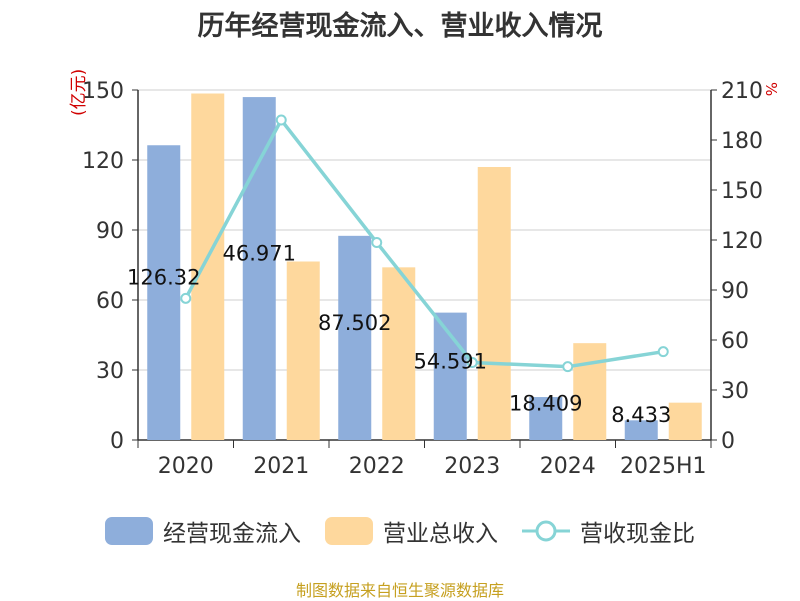 This screenshot has height=601, width=800. I want to click on right-tick-label: 180, so click(742, 141).